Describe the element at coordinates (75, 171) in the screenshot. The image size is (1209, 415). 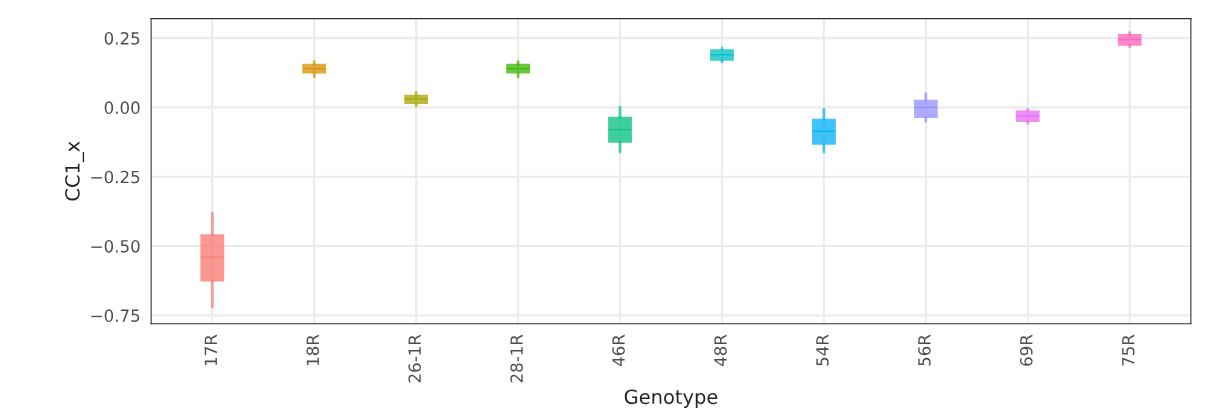
I see `y-axis-title: CC1_x` at that location.